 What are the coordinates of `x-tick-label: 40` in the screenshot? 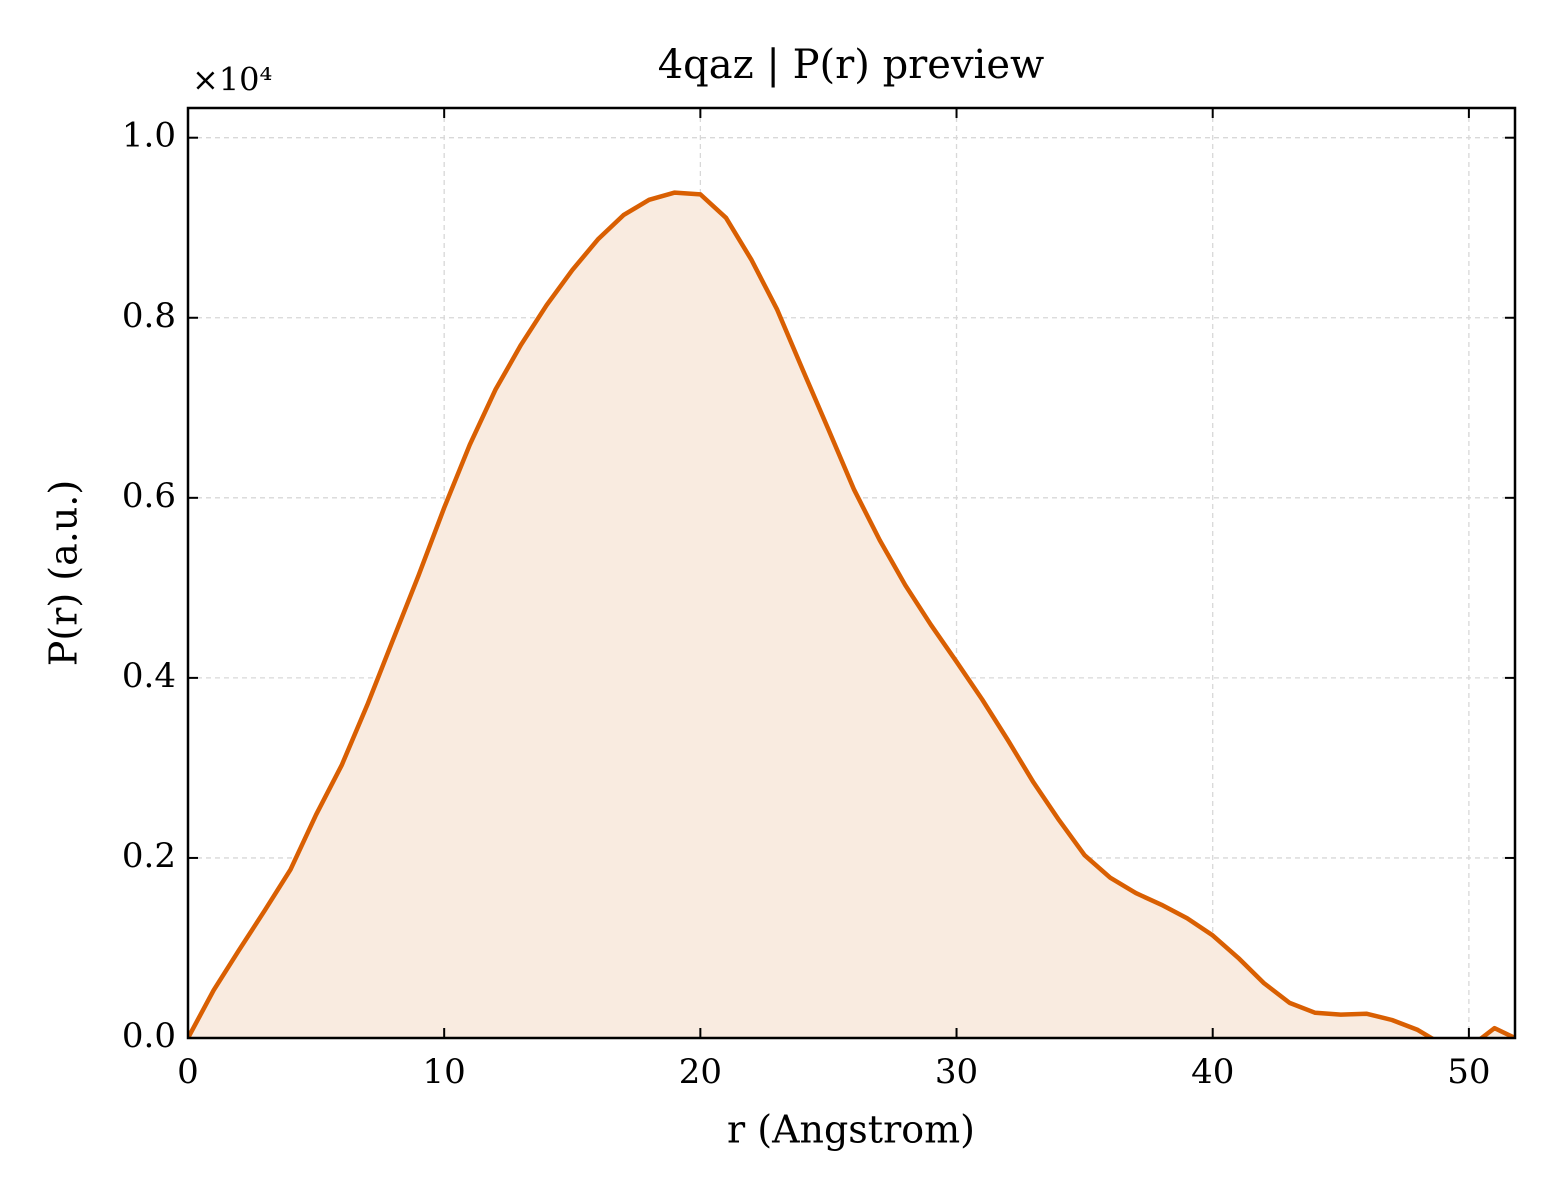 It's located at (1212, 1072).